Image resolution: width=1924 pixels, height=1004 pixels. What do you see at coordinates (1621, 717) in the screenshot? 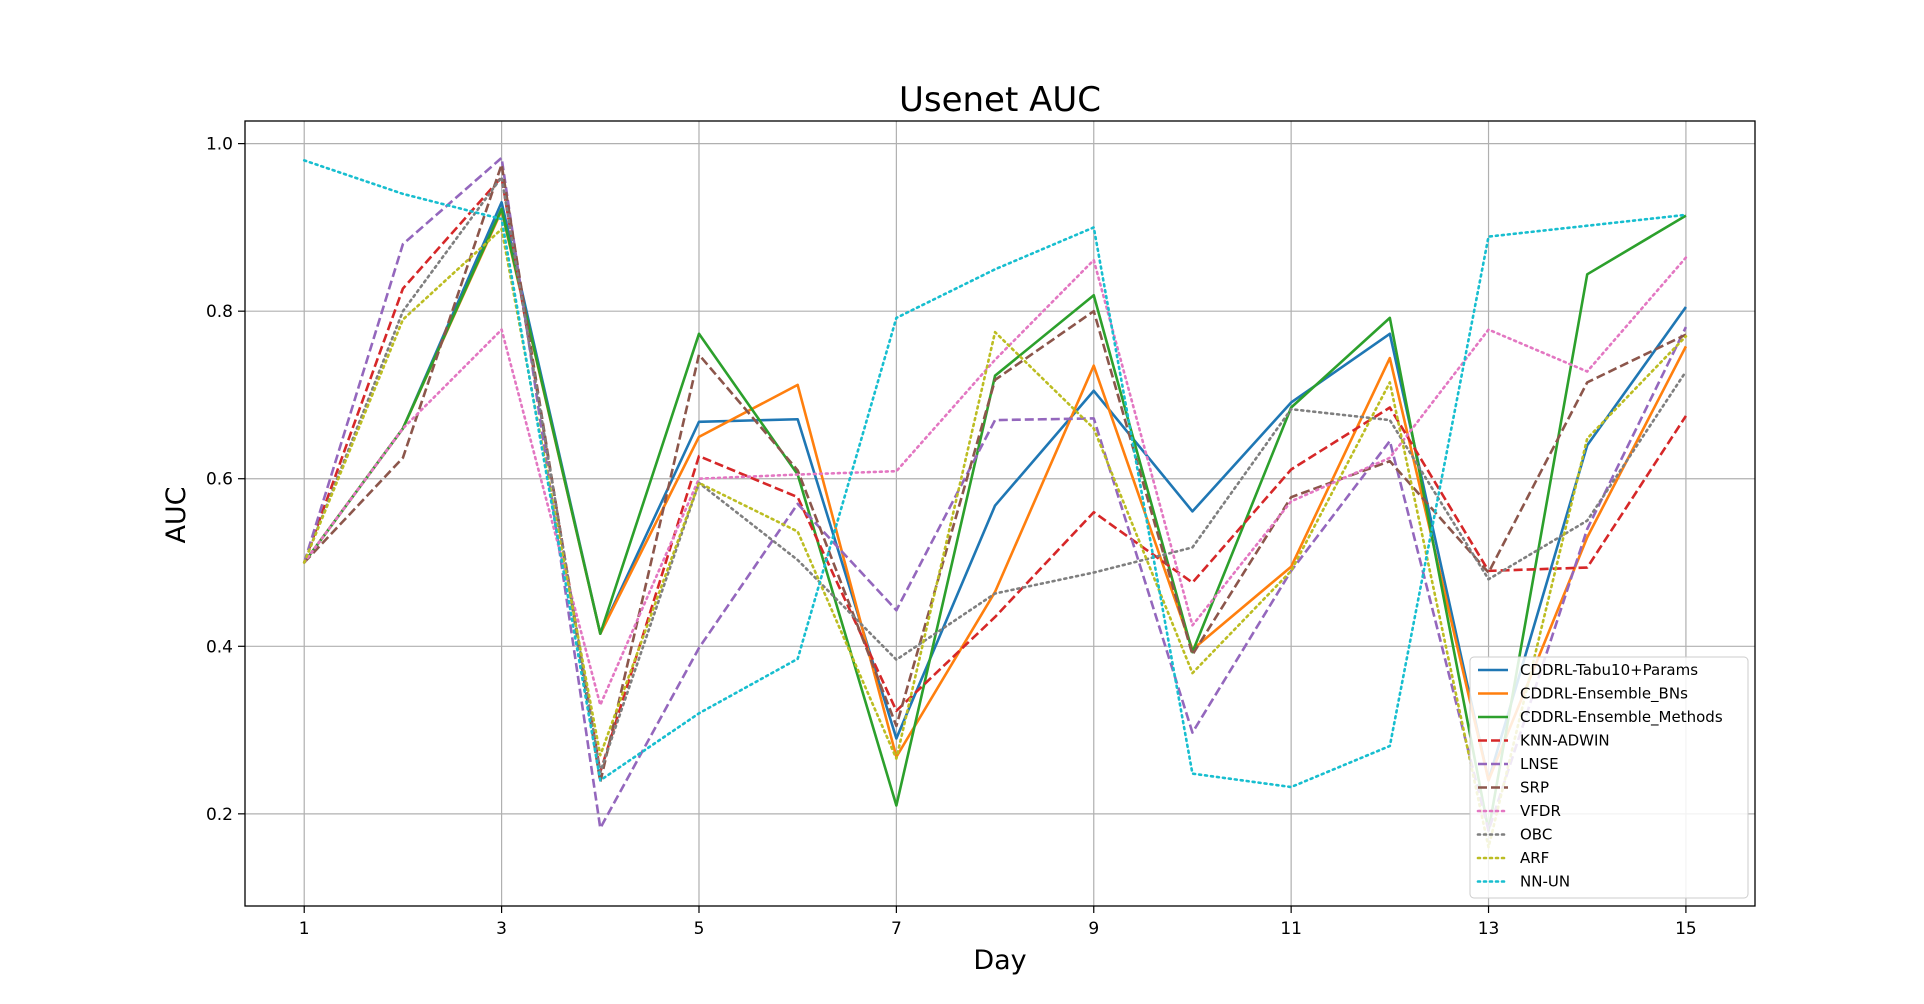
I see `legend-label: CDDRL-Ensemble_Methods` at bounding box center [1621, 717].